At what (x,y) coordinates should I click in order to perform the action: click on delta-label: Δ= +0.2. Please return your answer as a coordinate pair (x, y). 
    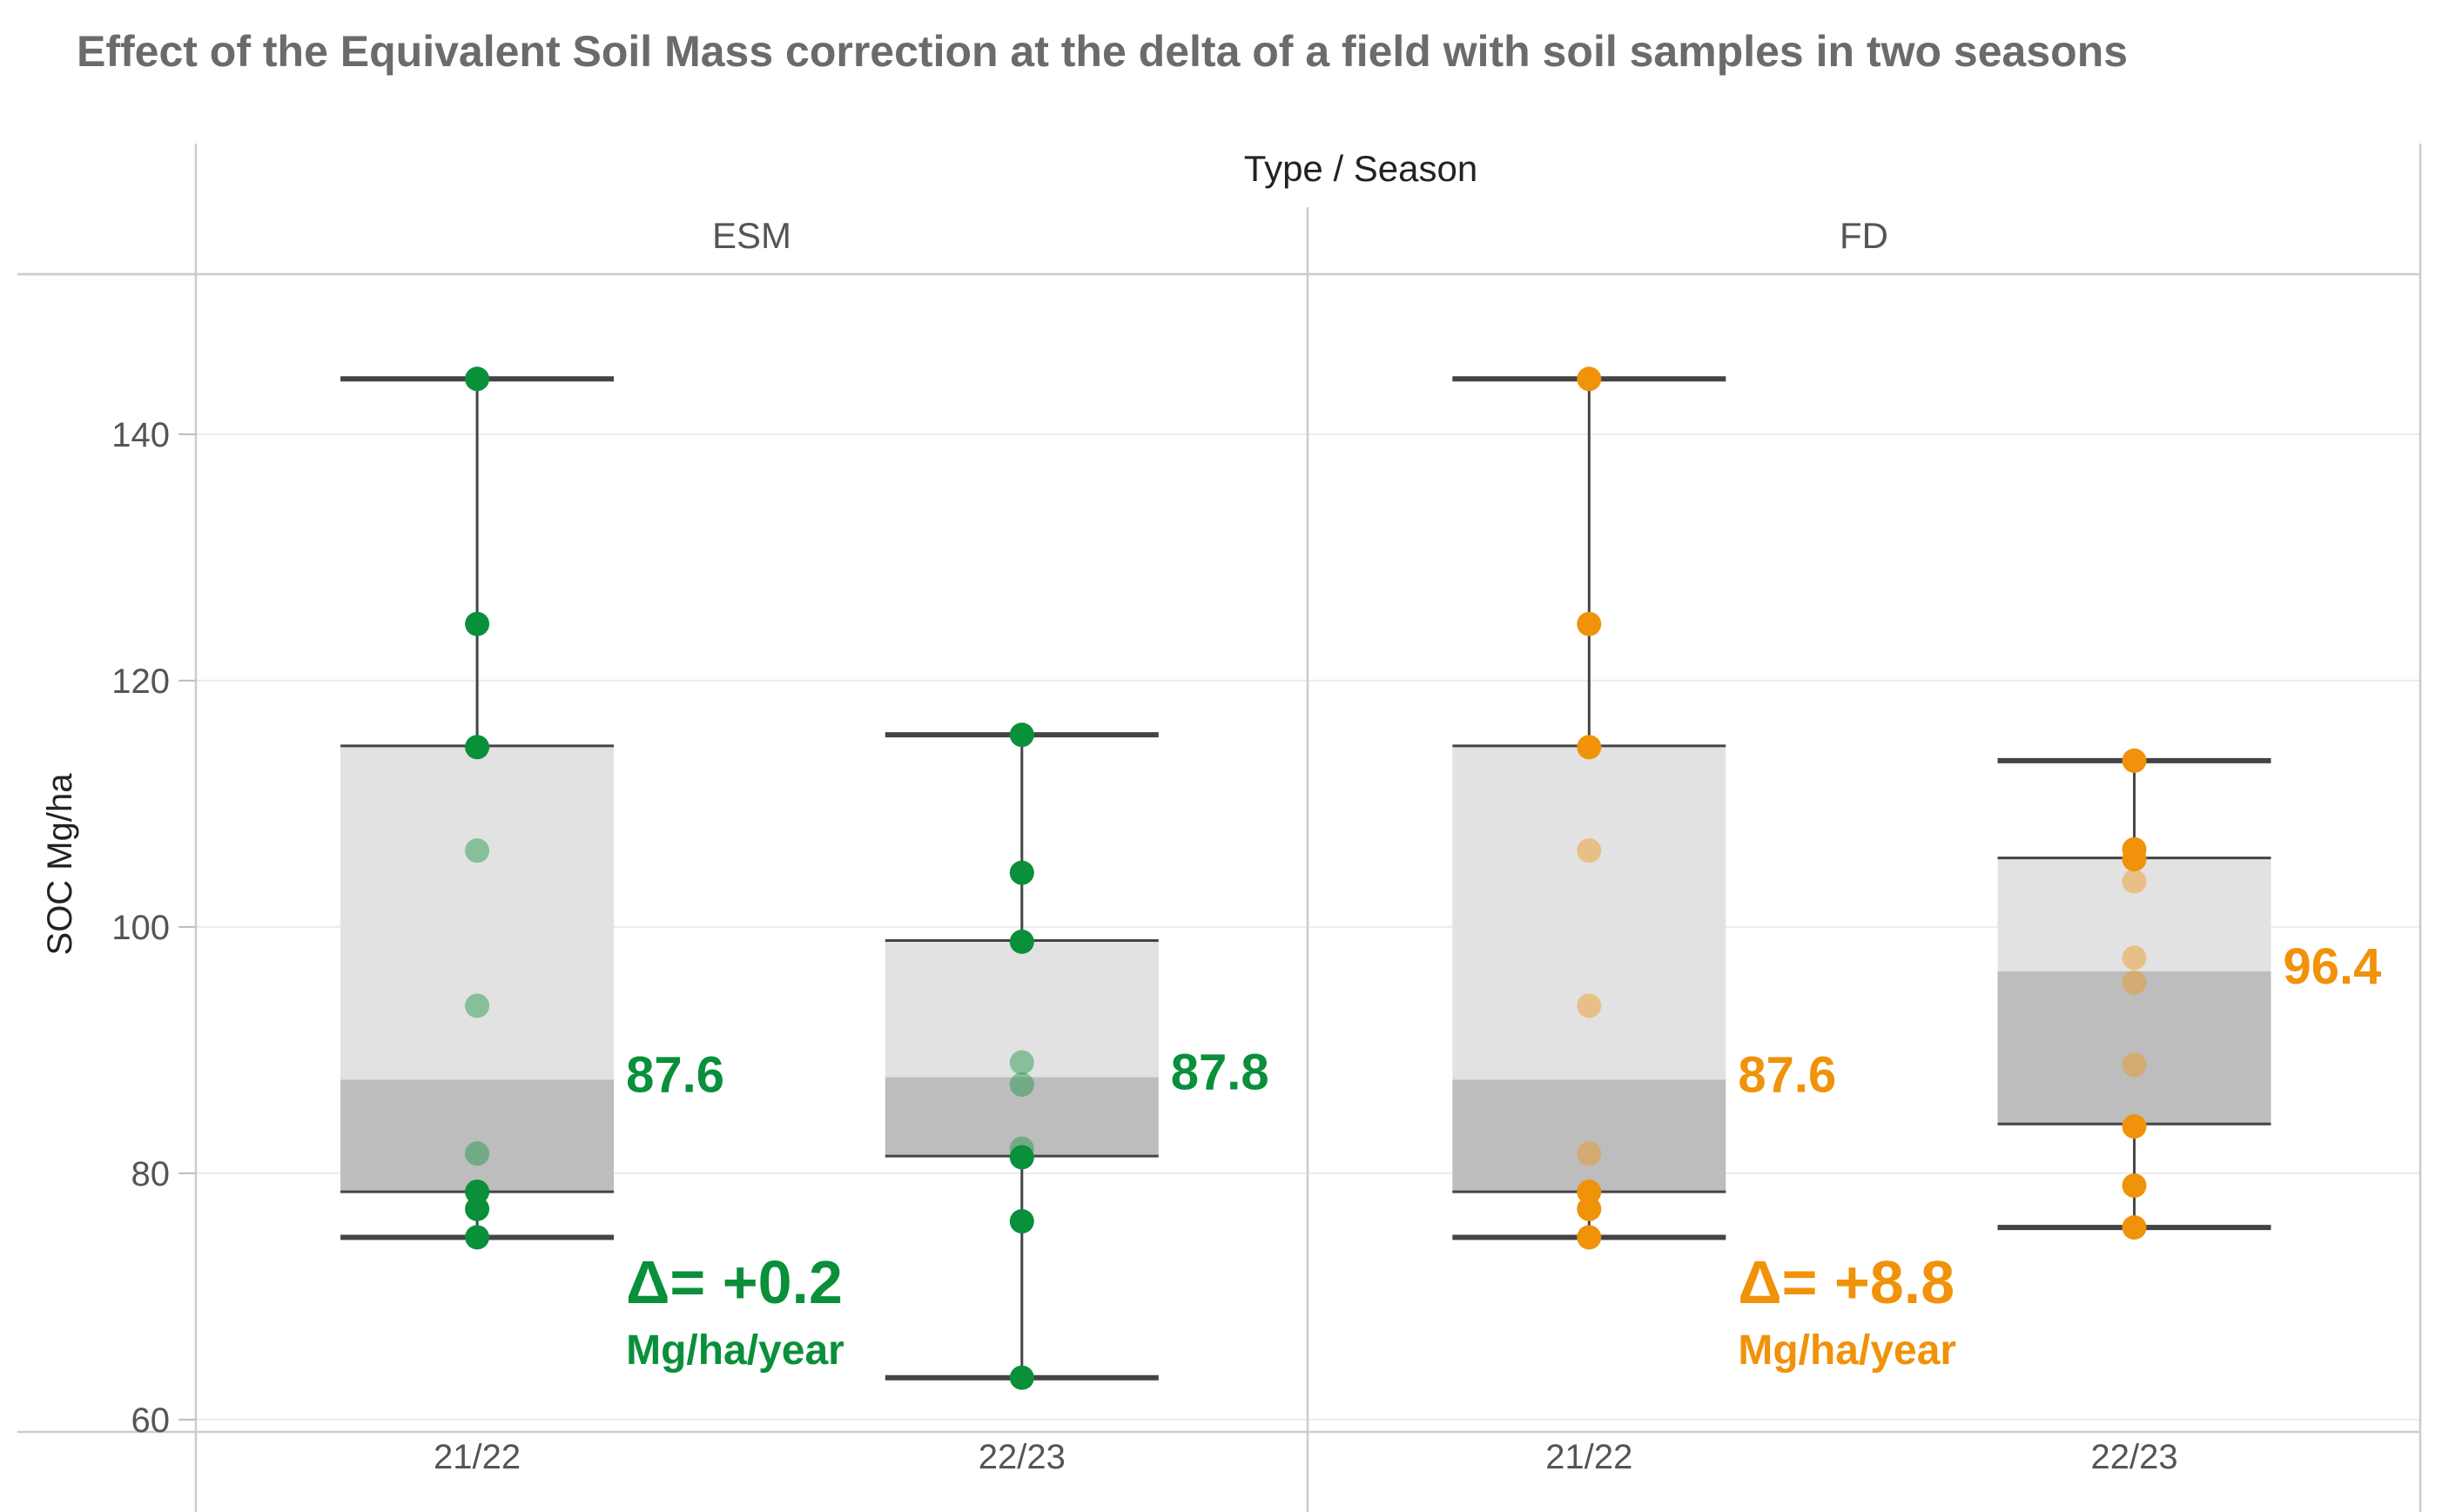
    Looking at the image, I should click on (735, 1282).